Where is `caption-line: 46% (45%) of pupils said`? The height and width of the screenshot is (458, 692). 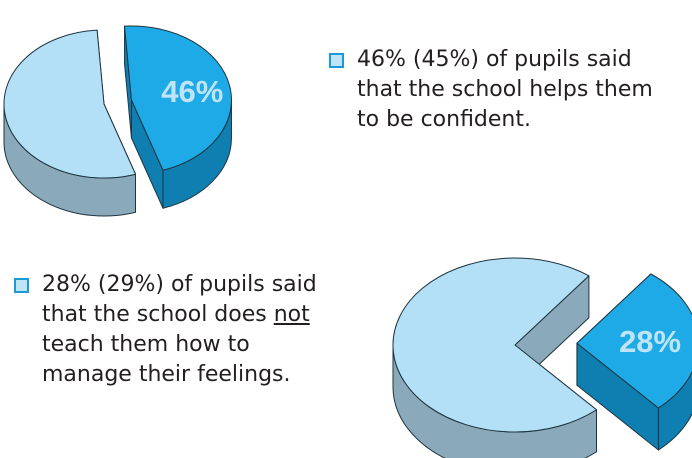
caption-line: 46% (45%) of pupils said is located at coordinates (494, 59).